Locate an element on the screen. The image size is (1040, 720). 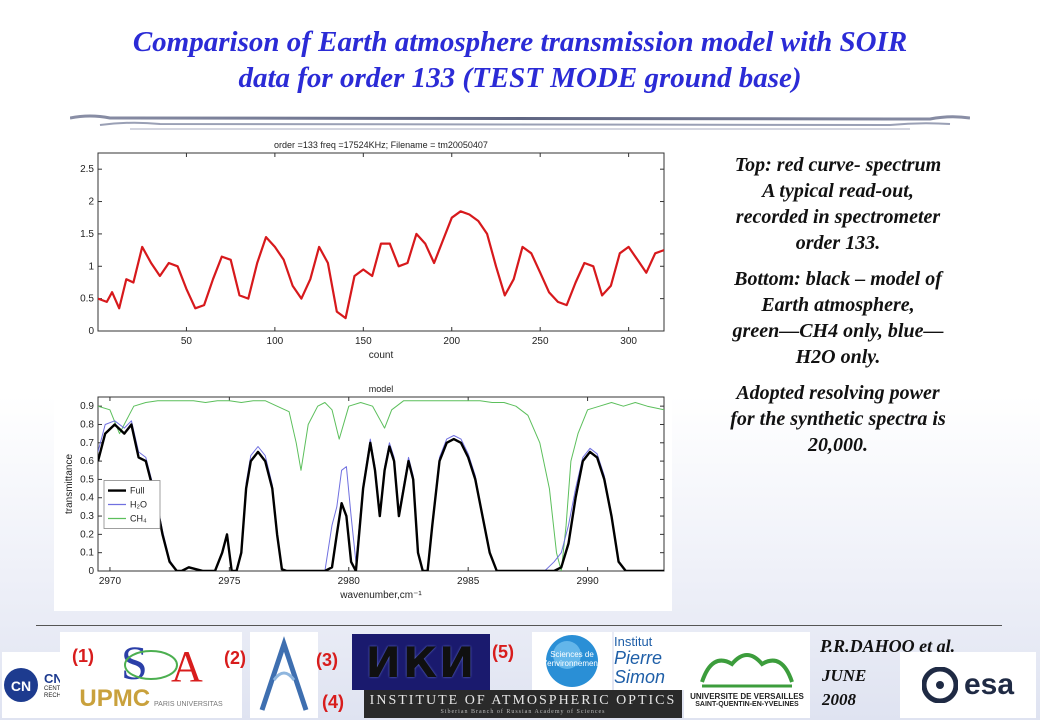
desc-p2-l2: Earth atmosphere, is located at coordinates (838, 305).